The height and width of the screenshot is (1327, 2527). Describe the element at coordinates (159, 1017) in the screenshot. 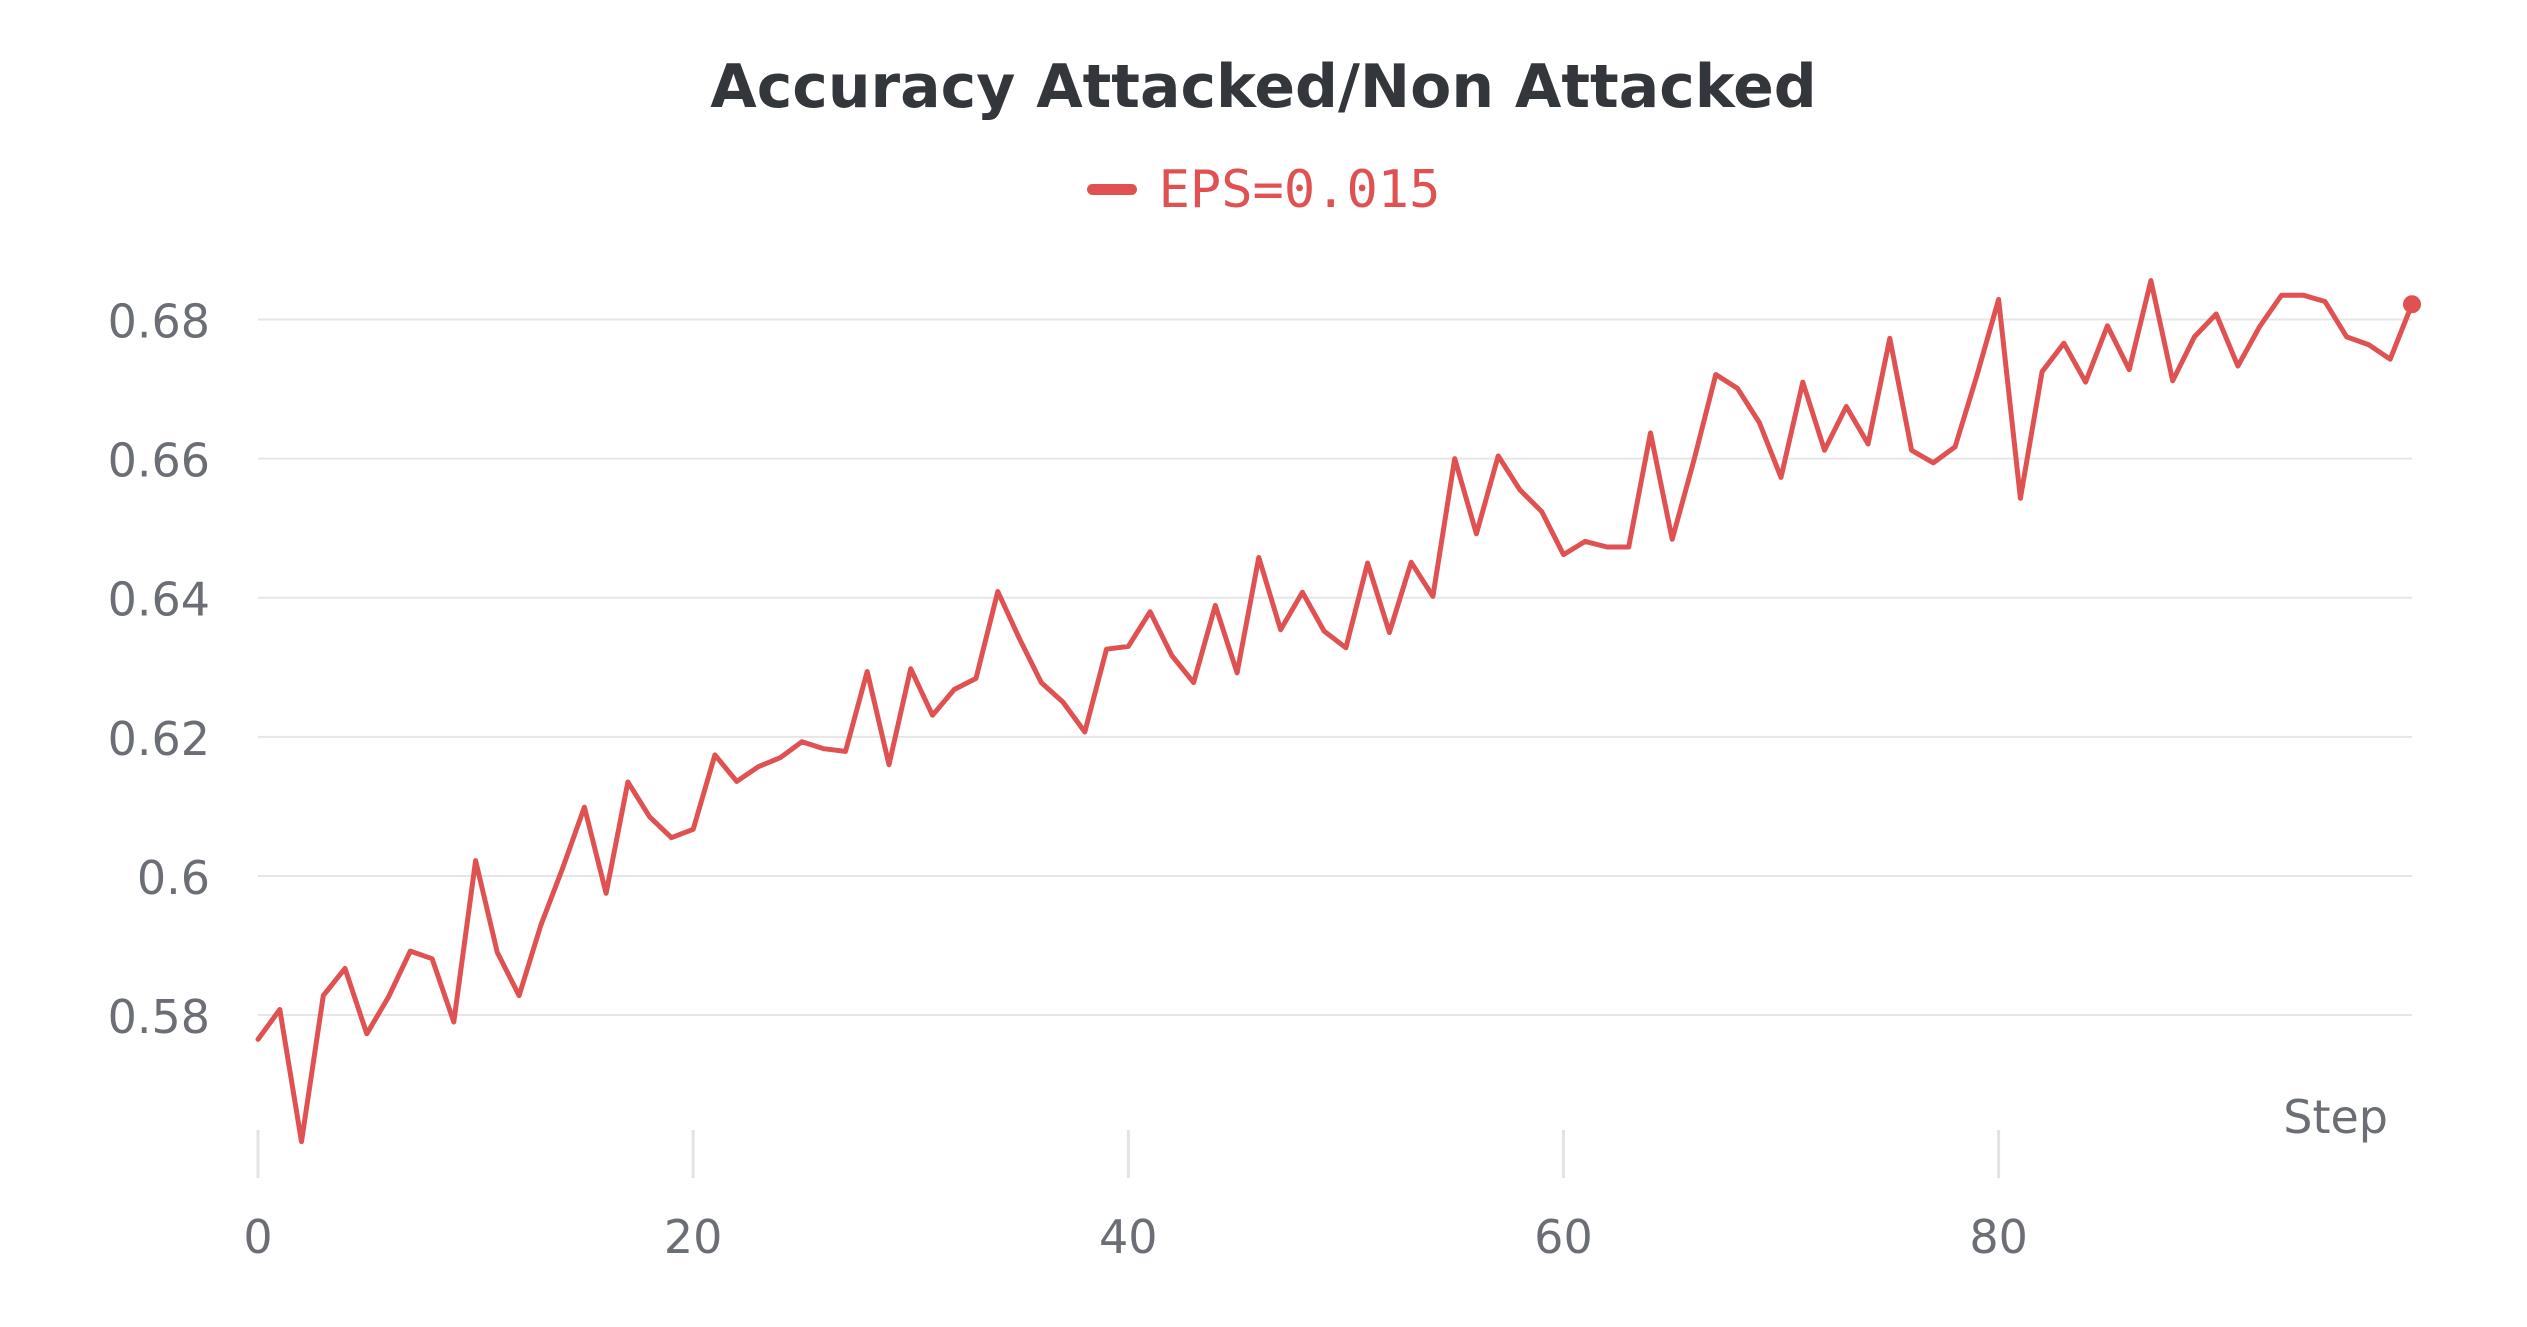

I see `y-tick-label: 0.58` at that location.